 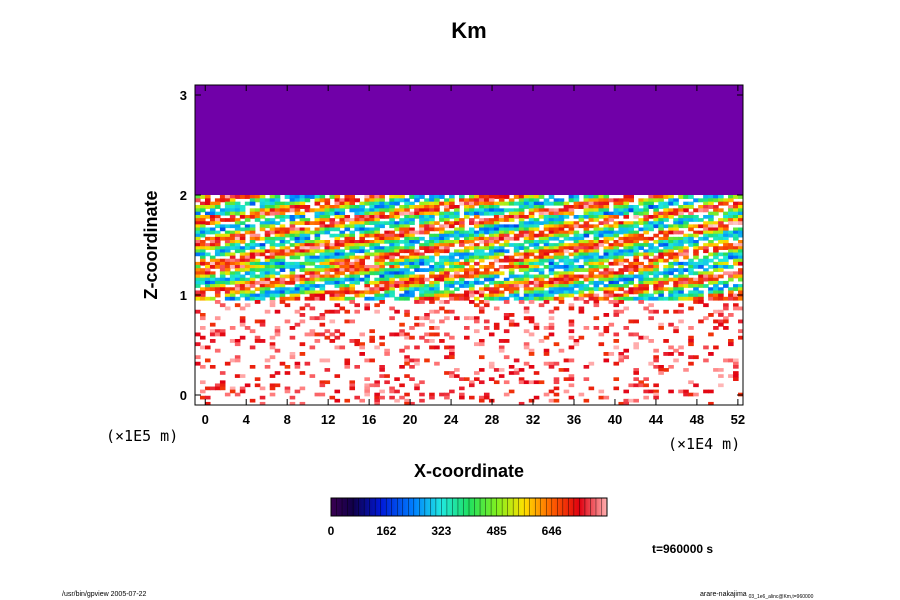 What do you see at coordinates (469, 205) in the screenshot?
I see `region-upper-turbulent-layer` at bounding box center [469, 205].